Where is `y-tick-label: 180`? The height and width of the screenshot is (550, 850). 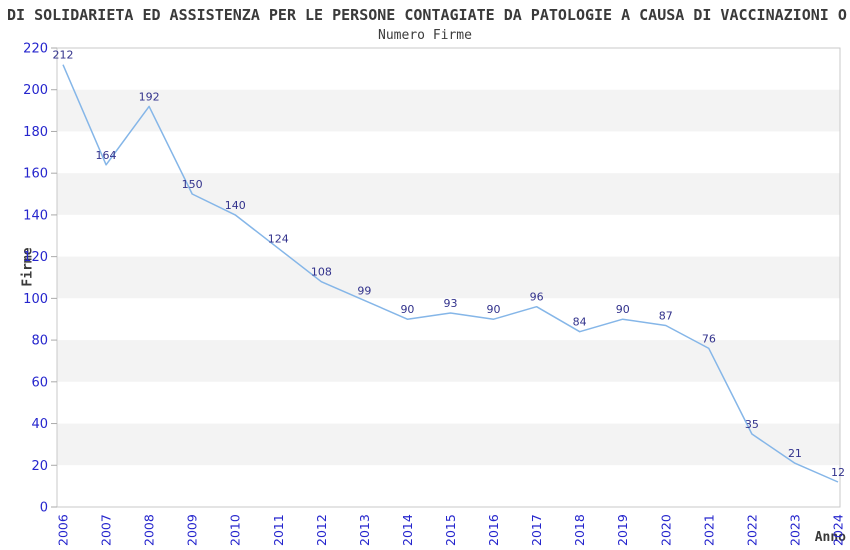
y-tick-label: 180 is located at coordinates (35, 132).